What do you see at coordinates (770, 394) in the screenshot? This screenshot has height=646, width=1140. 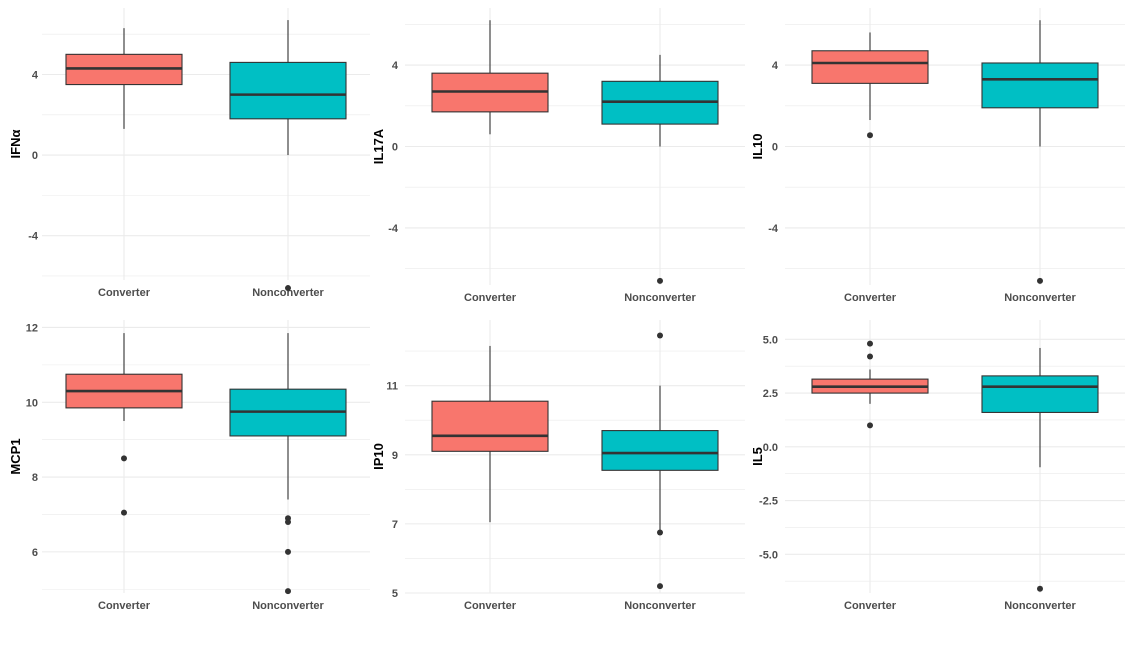 I see `y-tick-label: 2.5` at bounding box center [770, 394].